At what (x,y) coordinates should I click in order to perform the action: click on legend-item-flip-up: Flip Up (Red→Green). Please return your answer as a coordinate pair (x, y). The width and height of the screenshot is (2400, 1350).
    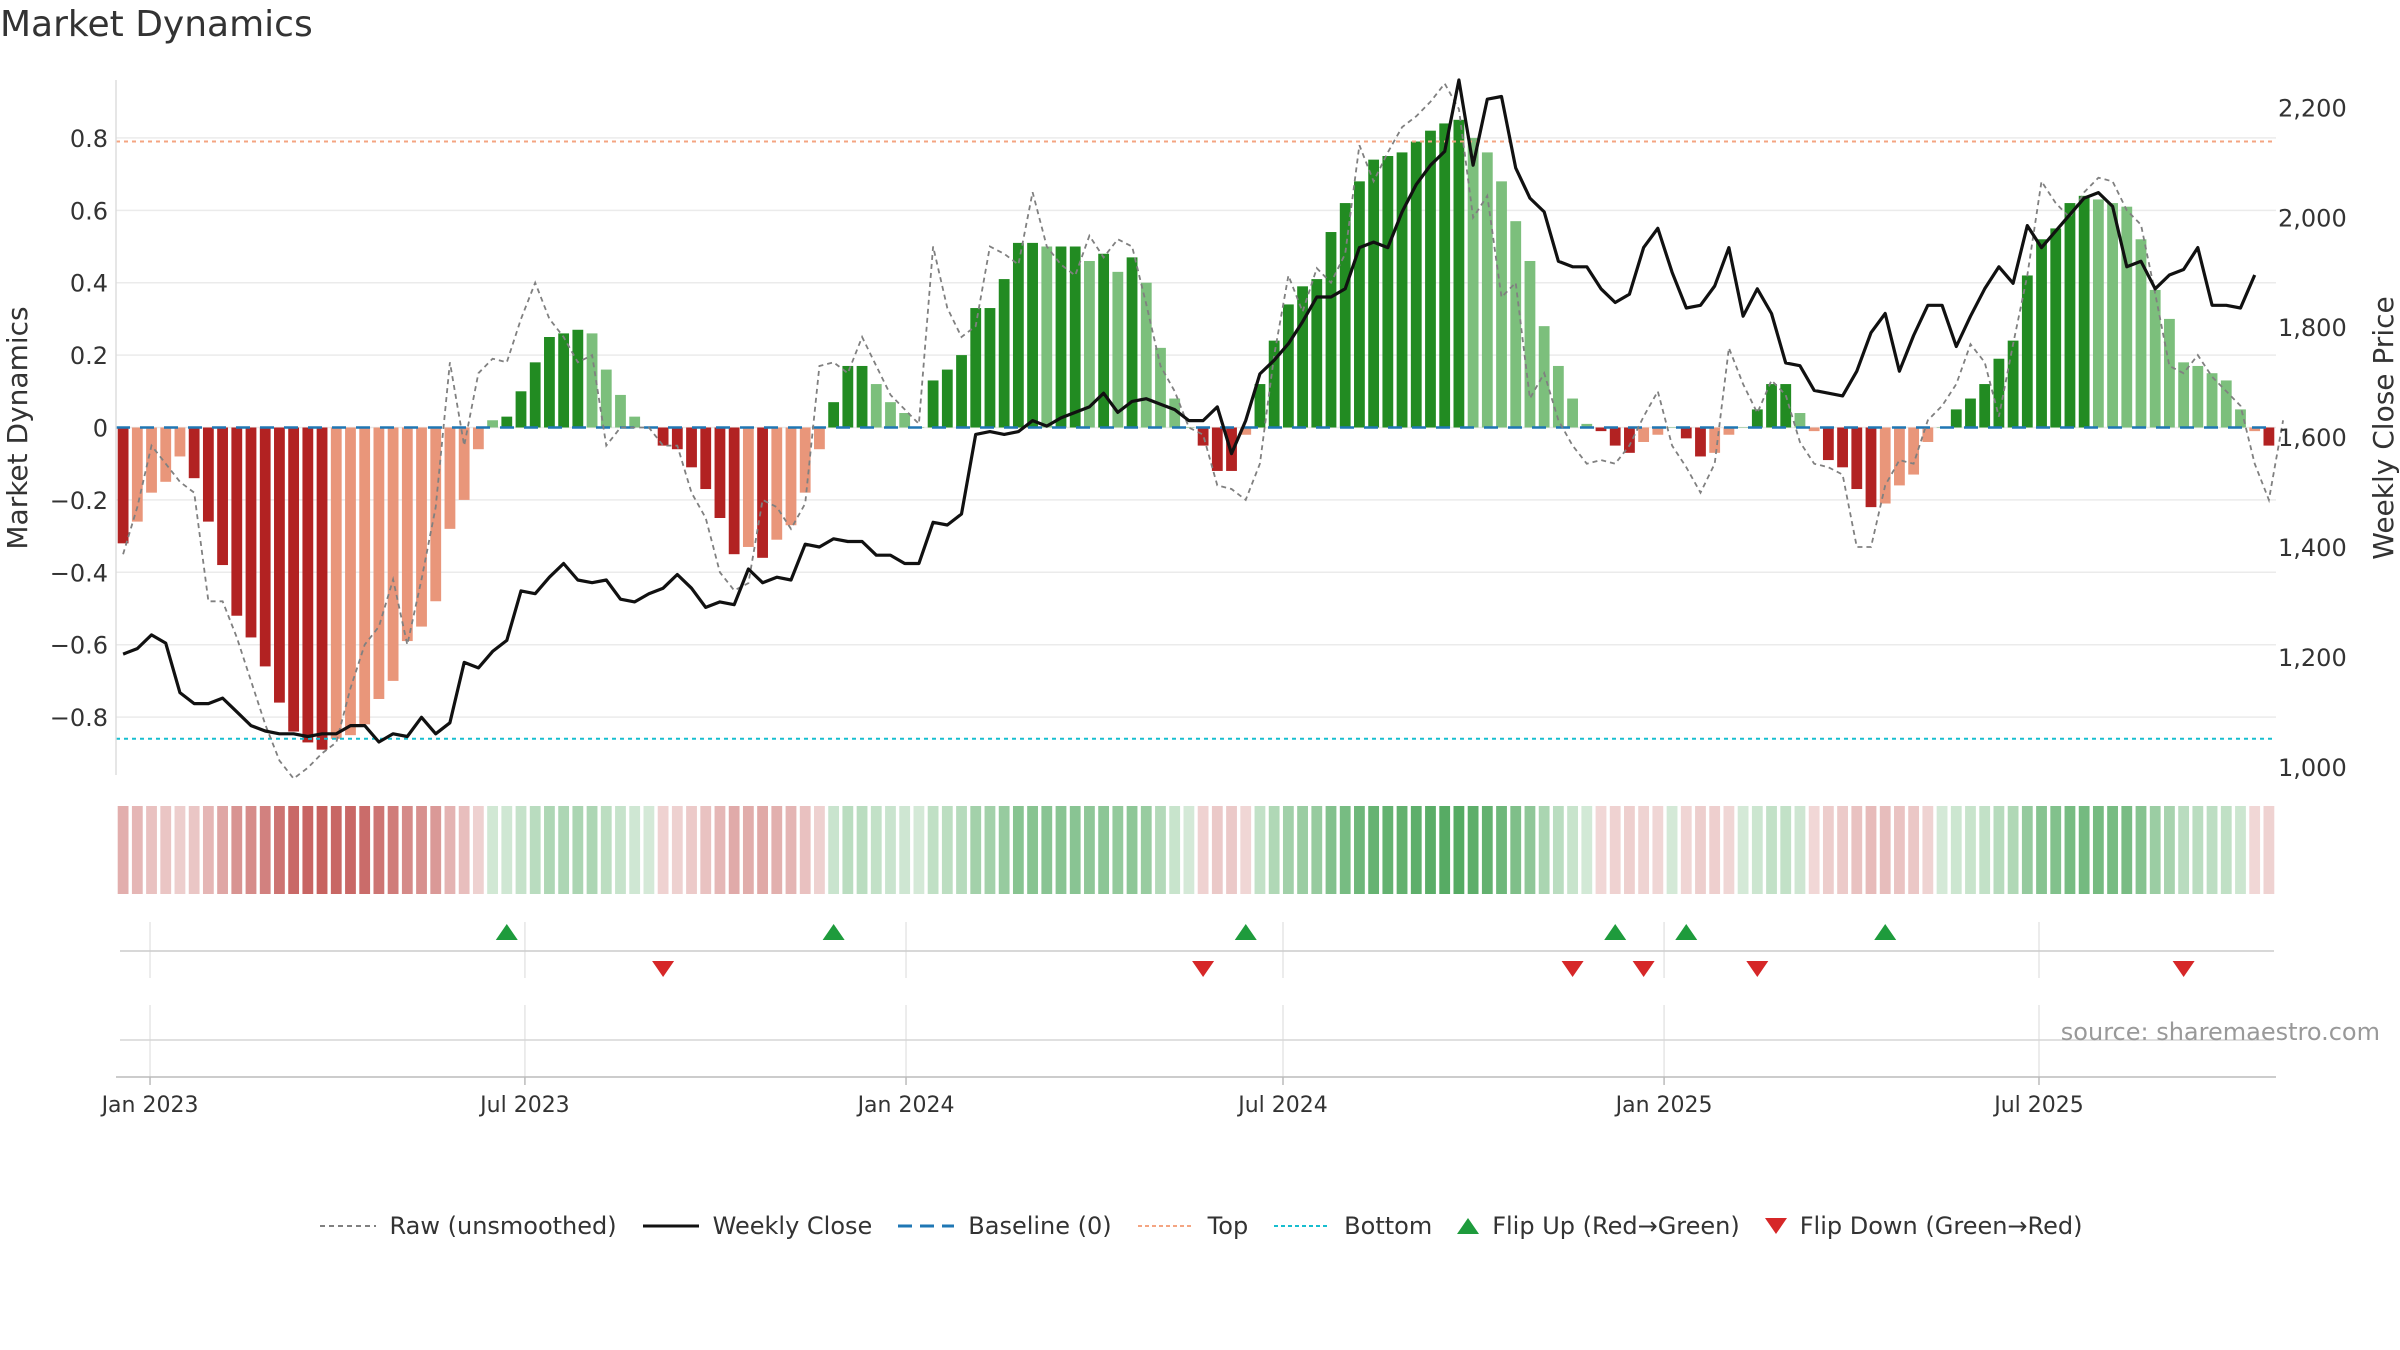
    Looking at the image, I should click on (1598, 1226).